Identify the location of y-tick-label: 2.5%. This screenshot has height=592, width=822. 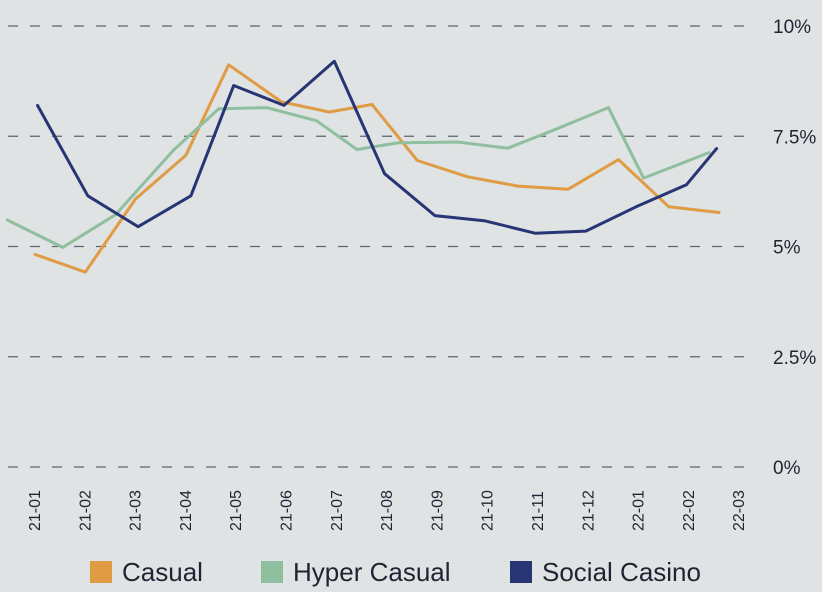
(794, 358).